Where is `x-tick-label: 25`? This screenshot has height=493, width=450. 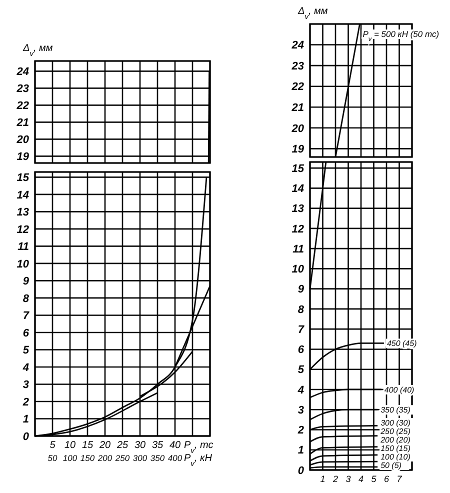
x-tick-label: 25 is located at coordinates (122, 445).